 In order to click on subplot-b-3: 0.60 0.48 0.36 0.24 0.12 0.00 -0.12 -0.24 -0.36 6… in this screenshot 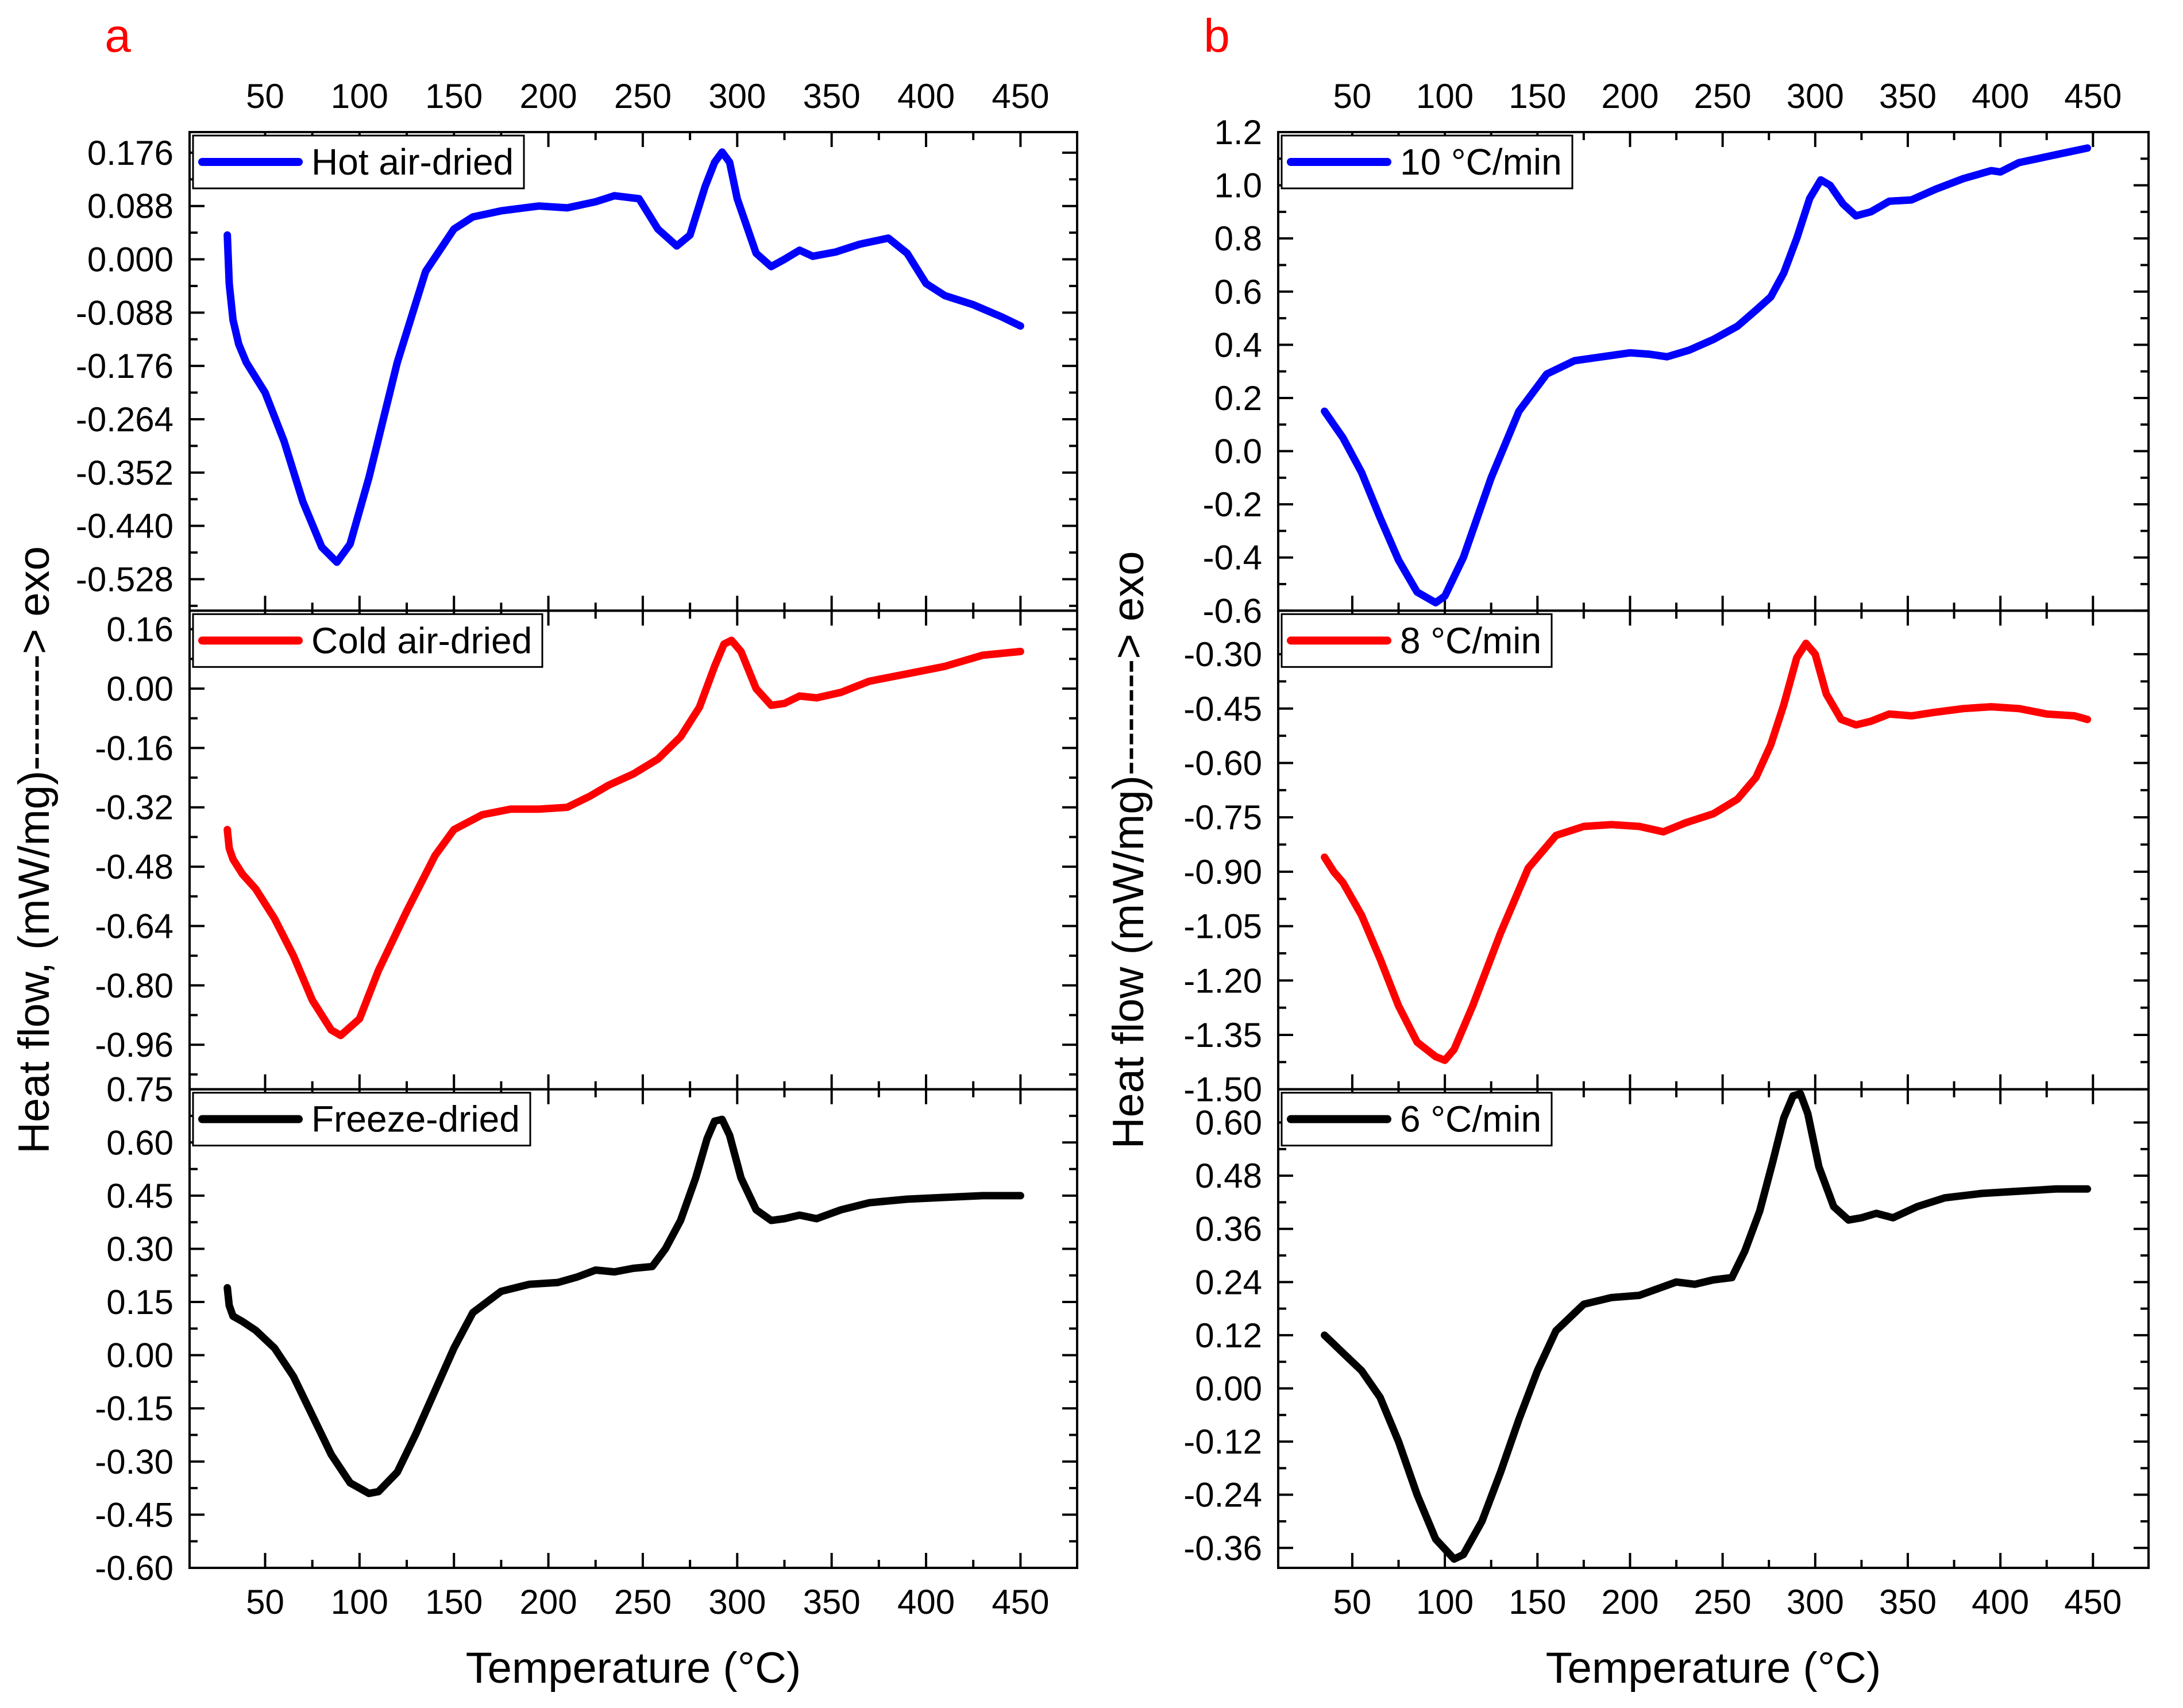, I will do `click(1666, 1328)`.